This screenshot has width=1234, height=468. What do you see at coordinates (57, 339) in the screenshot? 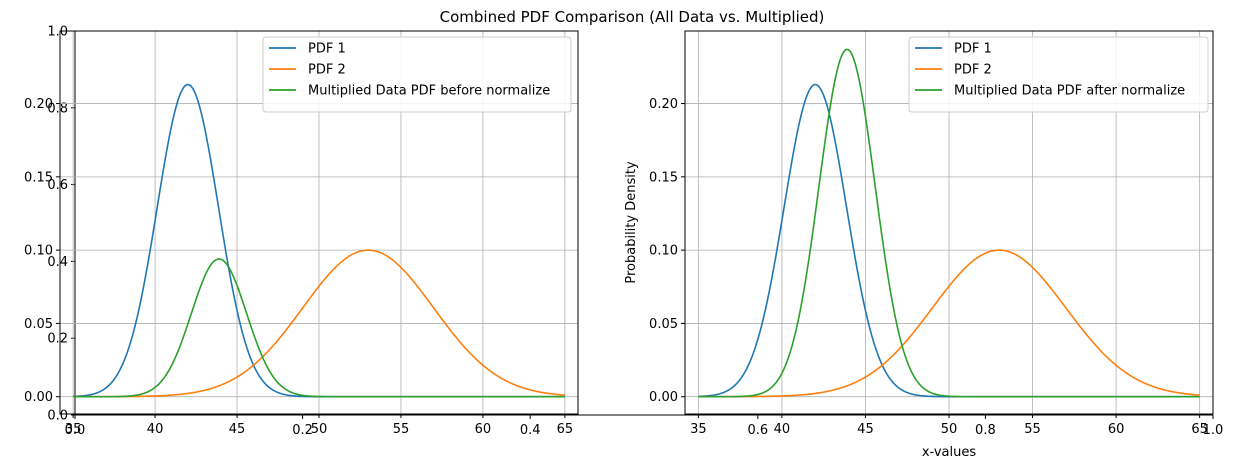
I see `figure-y-tick-label: 0.2` at bounding box center [57, 339].